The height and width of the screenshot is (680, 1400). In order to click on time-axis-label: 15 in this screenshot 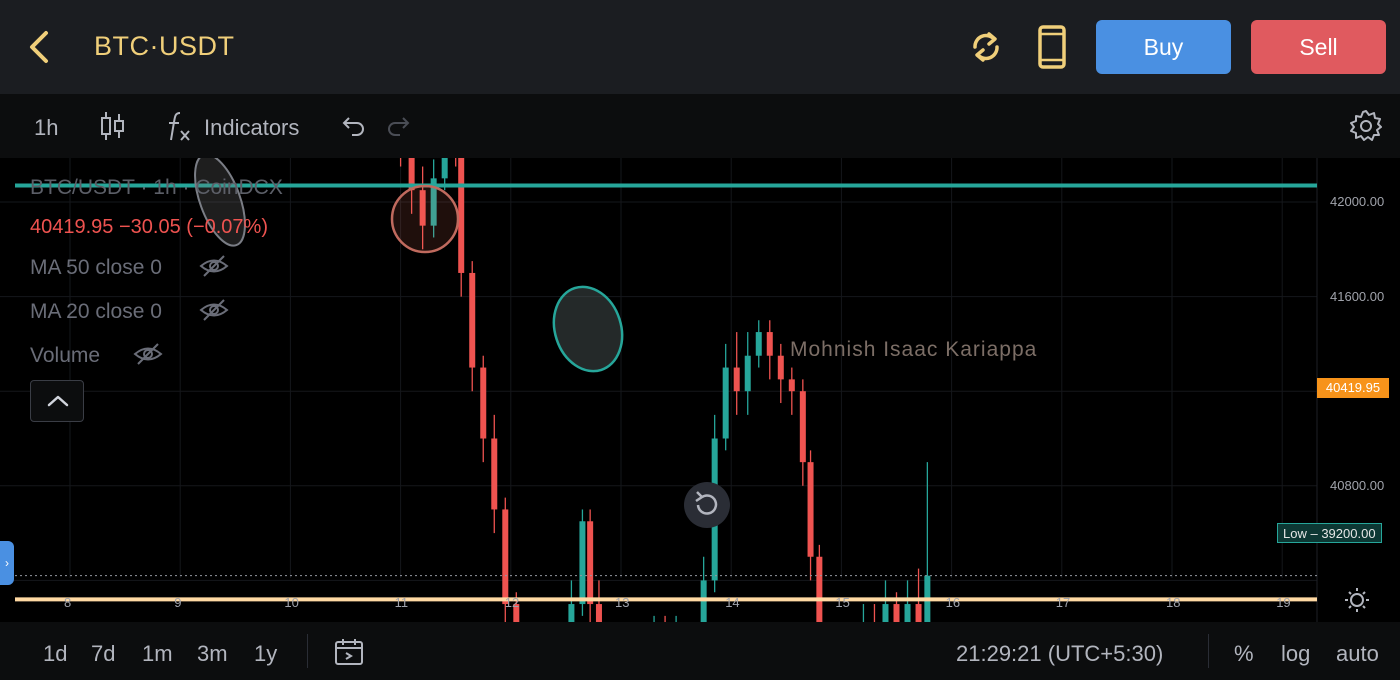, I will do `click(842, 602)`.